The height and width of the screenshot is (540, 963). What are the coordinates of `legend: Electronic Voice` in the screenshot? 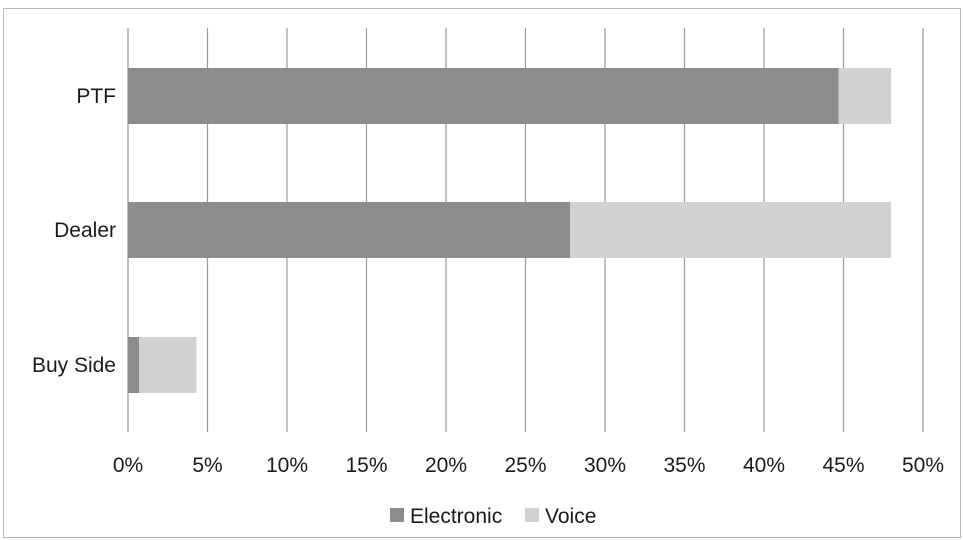 It's located at (493, 516).